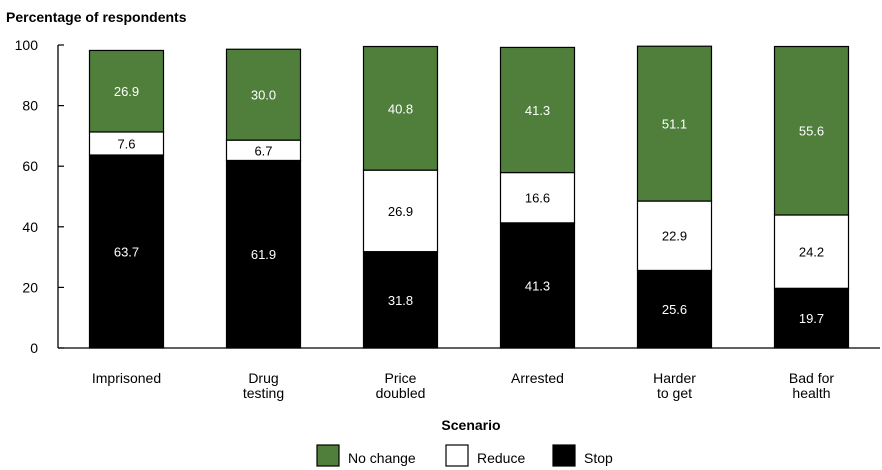 The width and height of the screenshot is (882, 470). What do you see at coordinates (401, 378) in the screenshot?
I see `x-tick-label: Price` at bounding box center [401, 378].